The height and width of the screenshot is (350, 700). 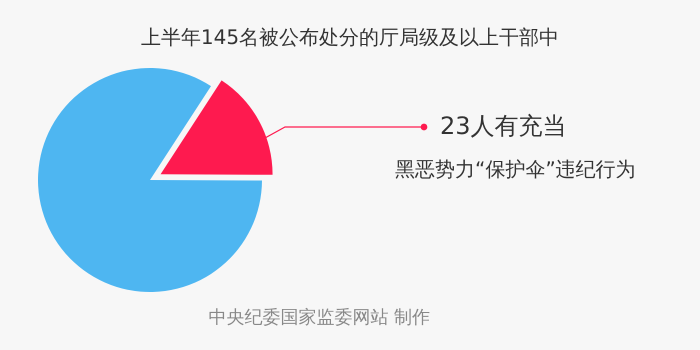 What do you see at coordinates (350, 37) in the screenshot?
I see `text: 上半年145名被公布处分的厅局级及以上干部中` at bounding box center [350, 37].